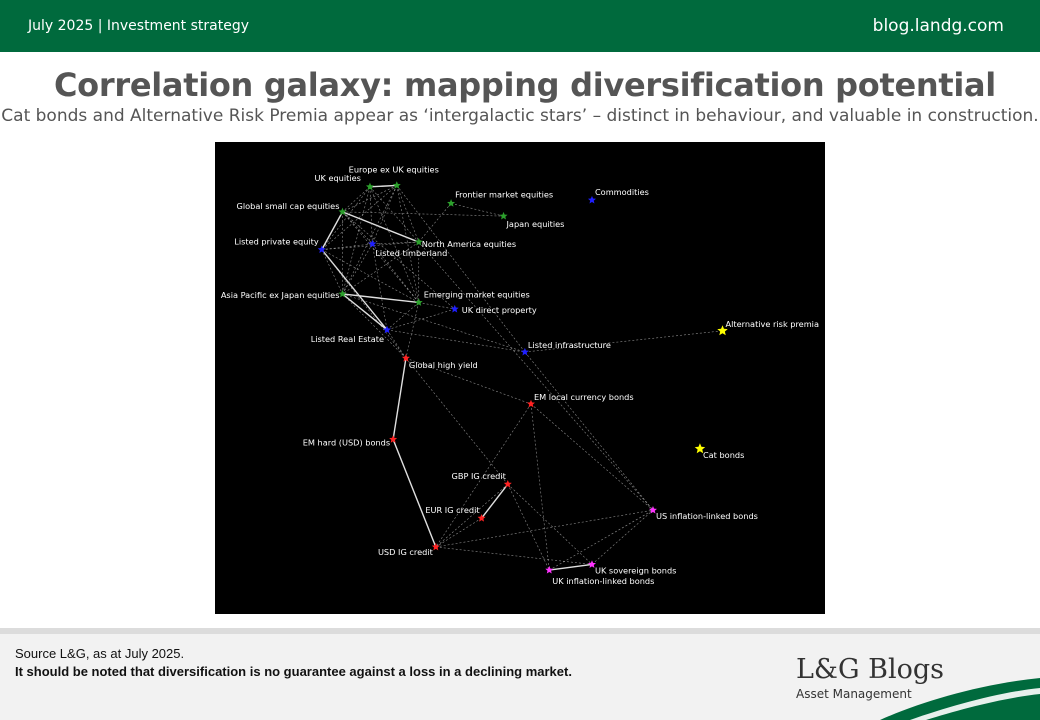 The height and width of the screenshot is (720, 1040). I want to click on link-usd_ig-us_linkers, so click(544, 528).